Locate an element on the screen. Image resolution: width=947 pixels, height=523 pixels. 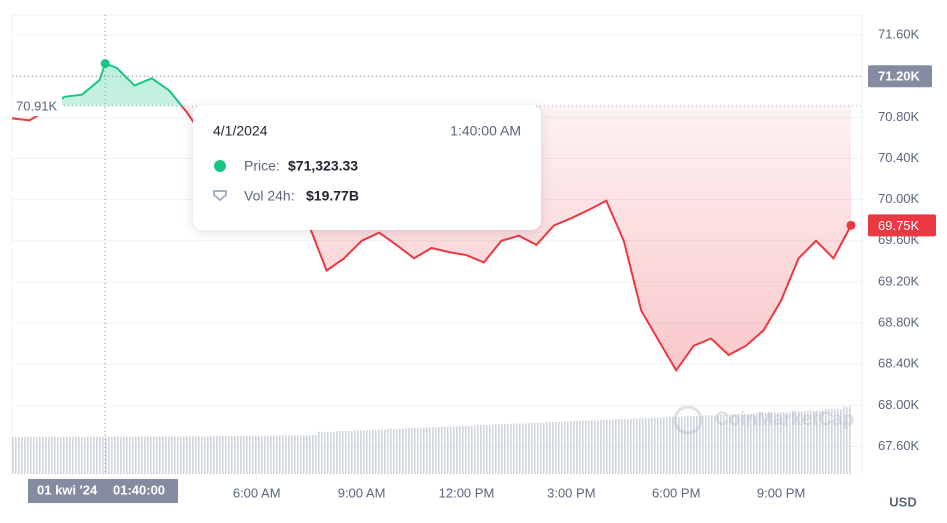
x-tick-label: 12:00 PM is located at coordinates (467, 492).